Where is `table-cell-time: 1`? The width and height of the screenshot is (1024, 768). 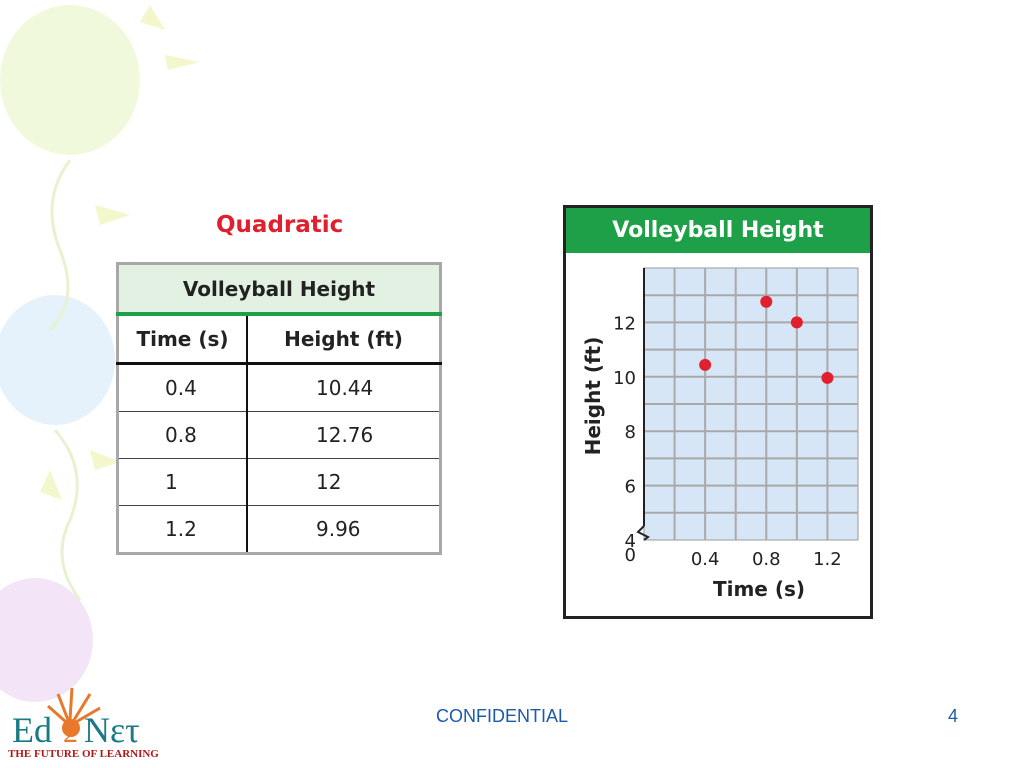
table-cell-time: 1 is located at coordinates (182, 482).